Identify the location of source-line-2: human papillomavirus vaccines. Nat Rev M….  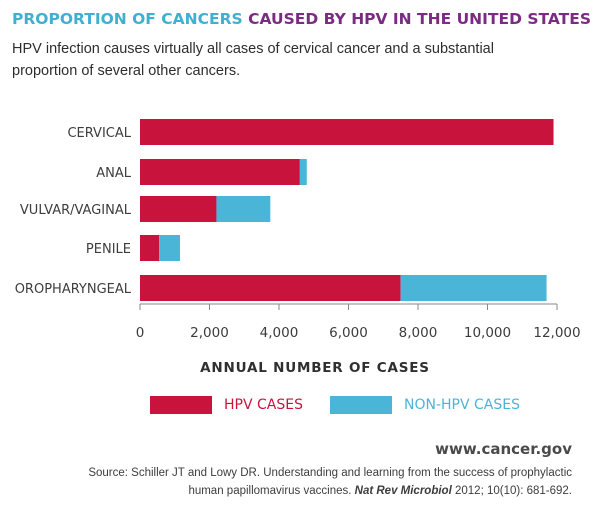
(292, 491).